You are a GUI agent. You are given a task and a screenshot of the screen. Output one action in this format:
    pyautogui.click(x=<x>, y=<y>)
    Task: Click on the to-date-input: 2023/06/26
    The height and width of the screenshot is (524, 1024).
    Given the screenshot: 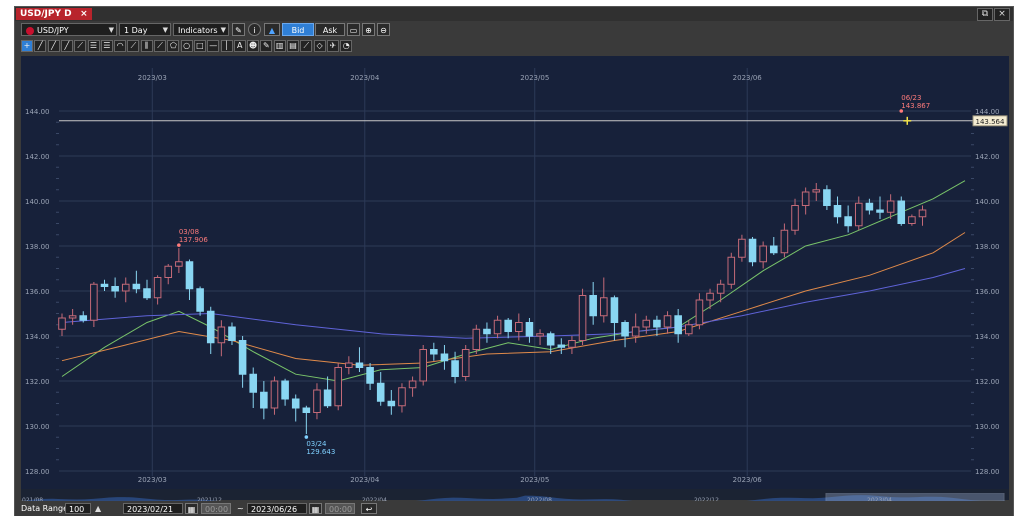 What is the action you would take?
    pyautogui.click(x=277, y=508)
    